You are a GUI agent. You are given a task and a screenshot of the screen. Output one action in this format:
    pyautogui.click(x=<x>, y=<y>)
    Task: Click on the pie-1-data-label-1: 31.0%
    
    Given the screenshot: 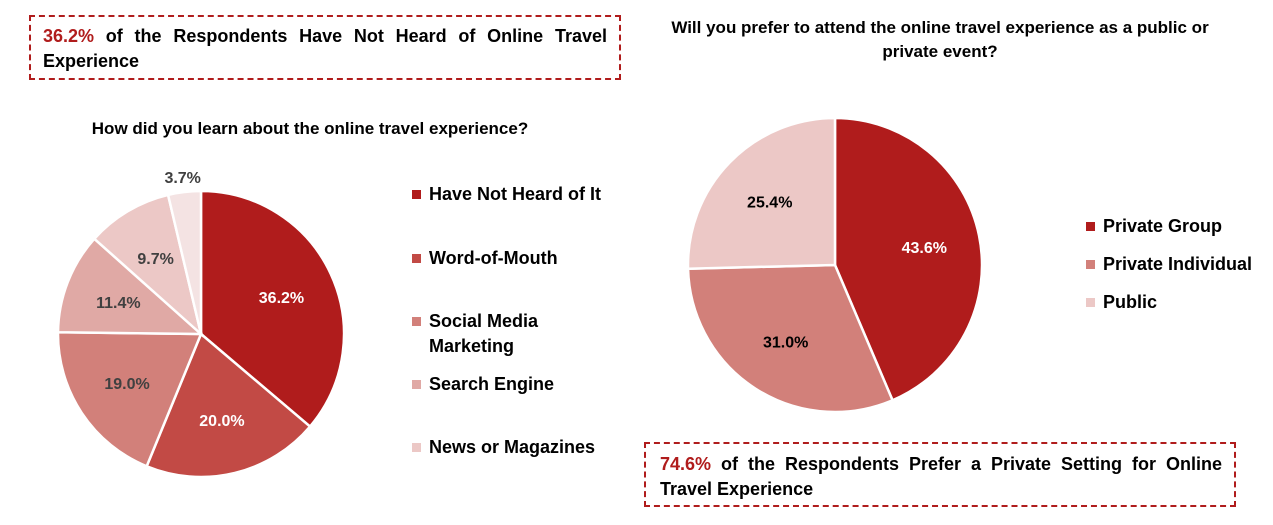 What is the action you would take?
    pyautogui.click(x=785, y=343)
    